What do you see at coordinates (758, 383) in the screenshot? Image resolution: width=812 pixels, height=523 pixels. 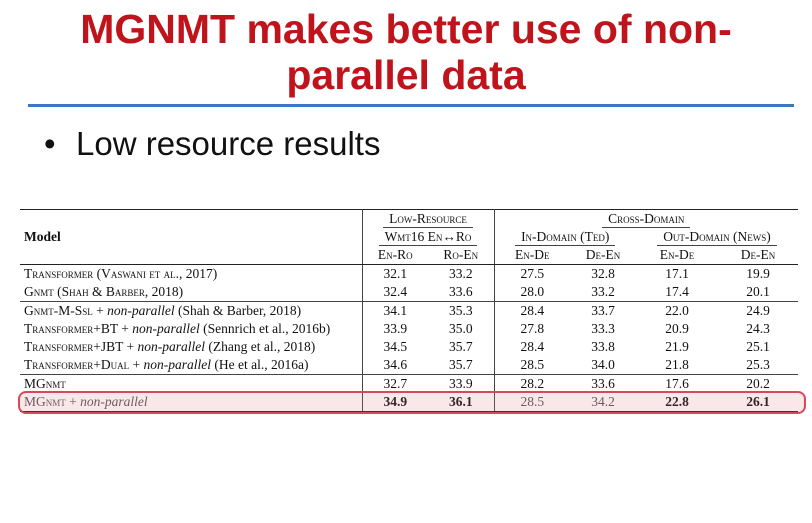 I see `score-cell: 20.2` at bounding box center [758, 383].